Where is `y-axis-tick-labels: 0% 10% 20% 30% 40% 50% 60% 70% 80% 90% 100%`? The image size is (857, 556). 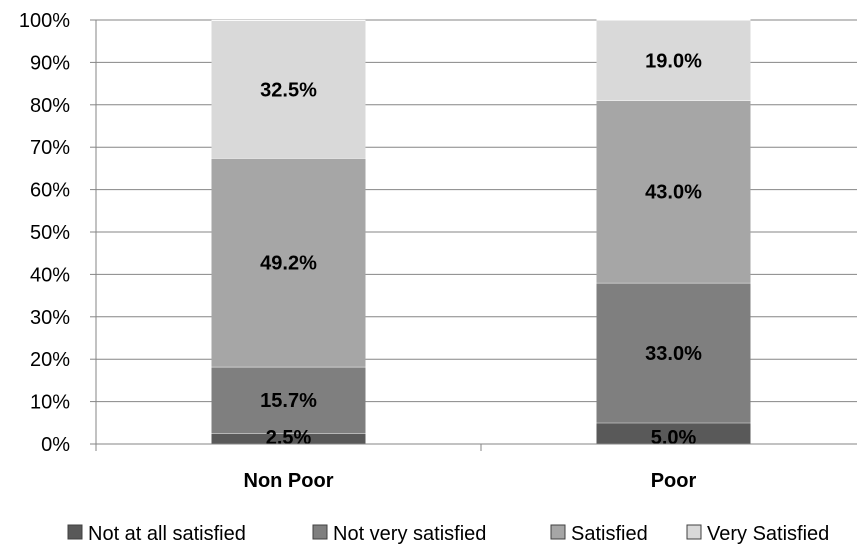
y-axis-tick-labels: 0% 10% 20% 30% 40% 50% 60% 70% 80% 90% 100% is located at coordinates (44, 233).